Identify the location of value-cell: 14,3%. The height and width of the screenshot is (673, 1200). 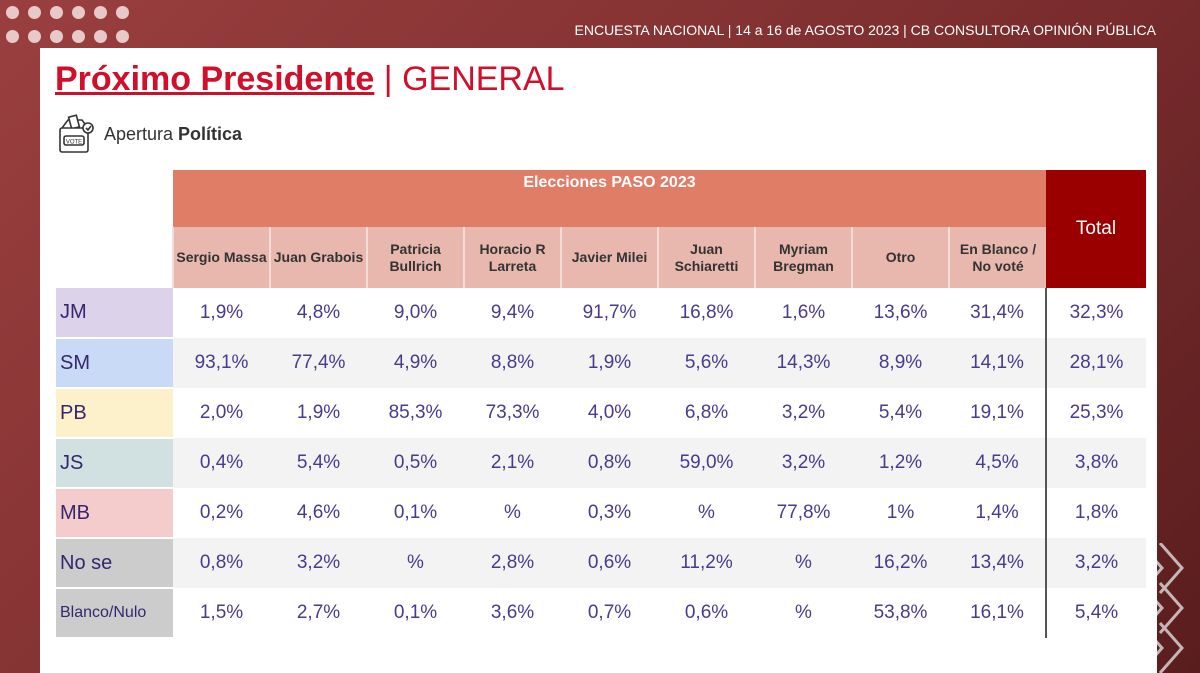
(803, 363).